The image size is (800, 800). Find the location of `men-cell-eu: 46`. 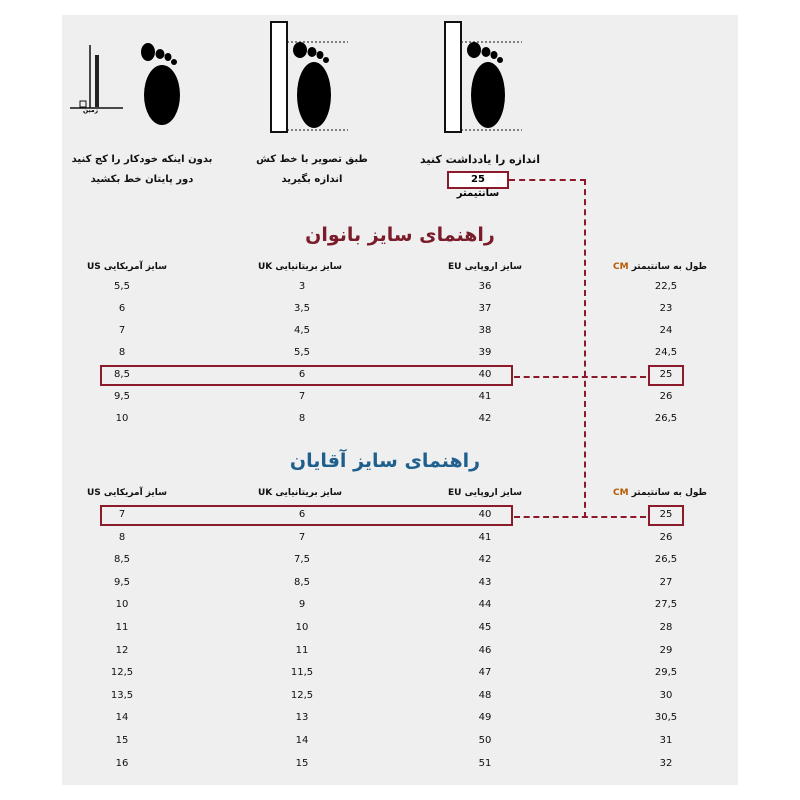

men-cell-eu: 46 is located at coordinates (485, 650).